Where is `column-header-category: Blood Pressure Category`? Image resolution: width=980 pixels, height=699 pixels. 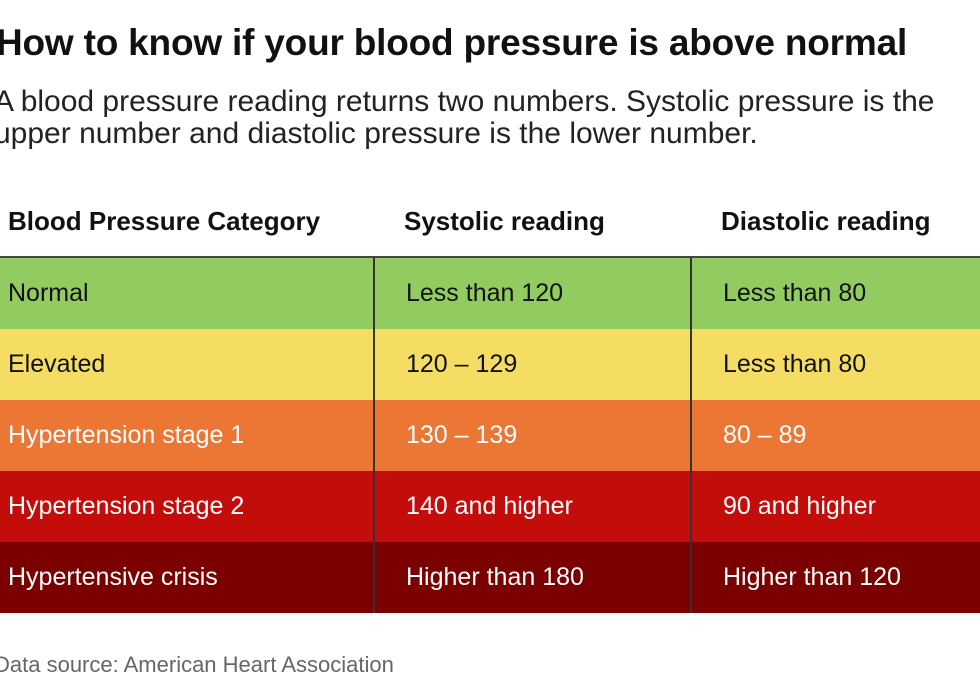
column-header-category: Blood Pressure Category is located at coordinates (187, 222).